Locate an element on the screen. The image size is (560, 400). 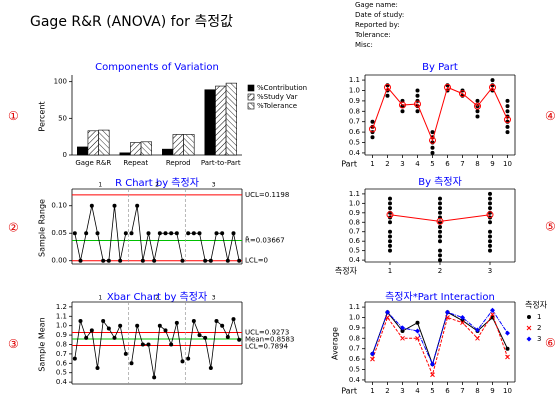
chart-title: Components of Variation is located at coordinates (157, 67).